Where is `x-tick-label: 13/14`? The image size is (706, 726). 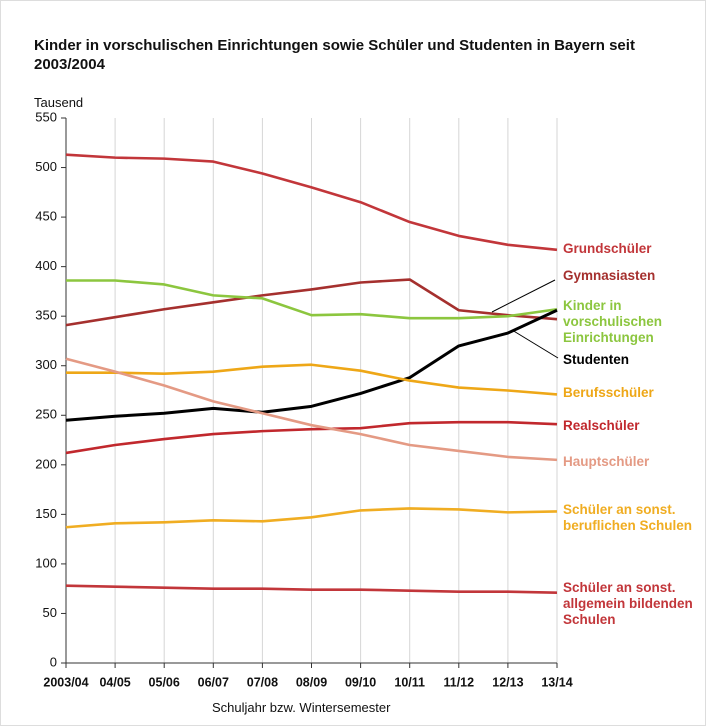
x-tick-label: 13/14 is located at coordinates (556, 682).